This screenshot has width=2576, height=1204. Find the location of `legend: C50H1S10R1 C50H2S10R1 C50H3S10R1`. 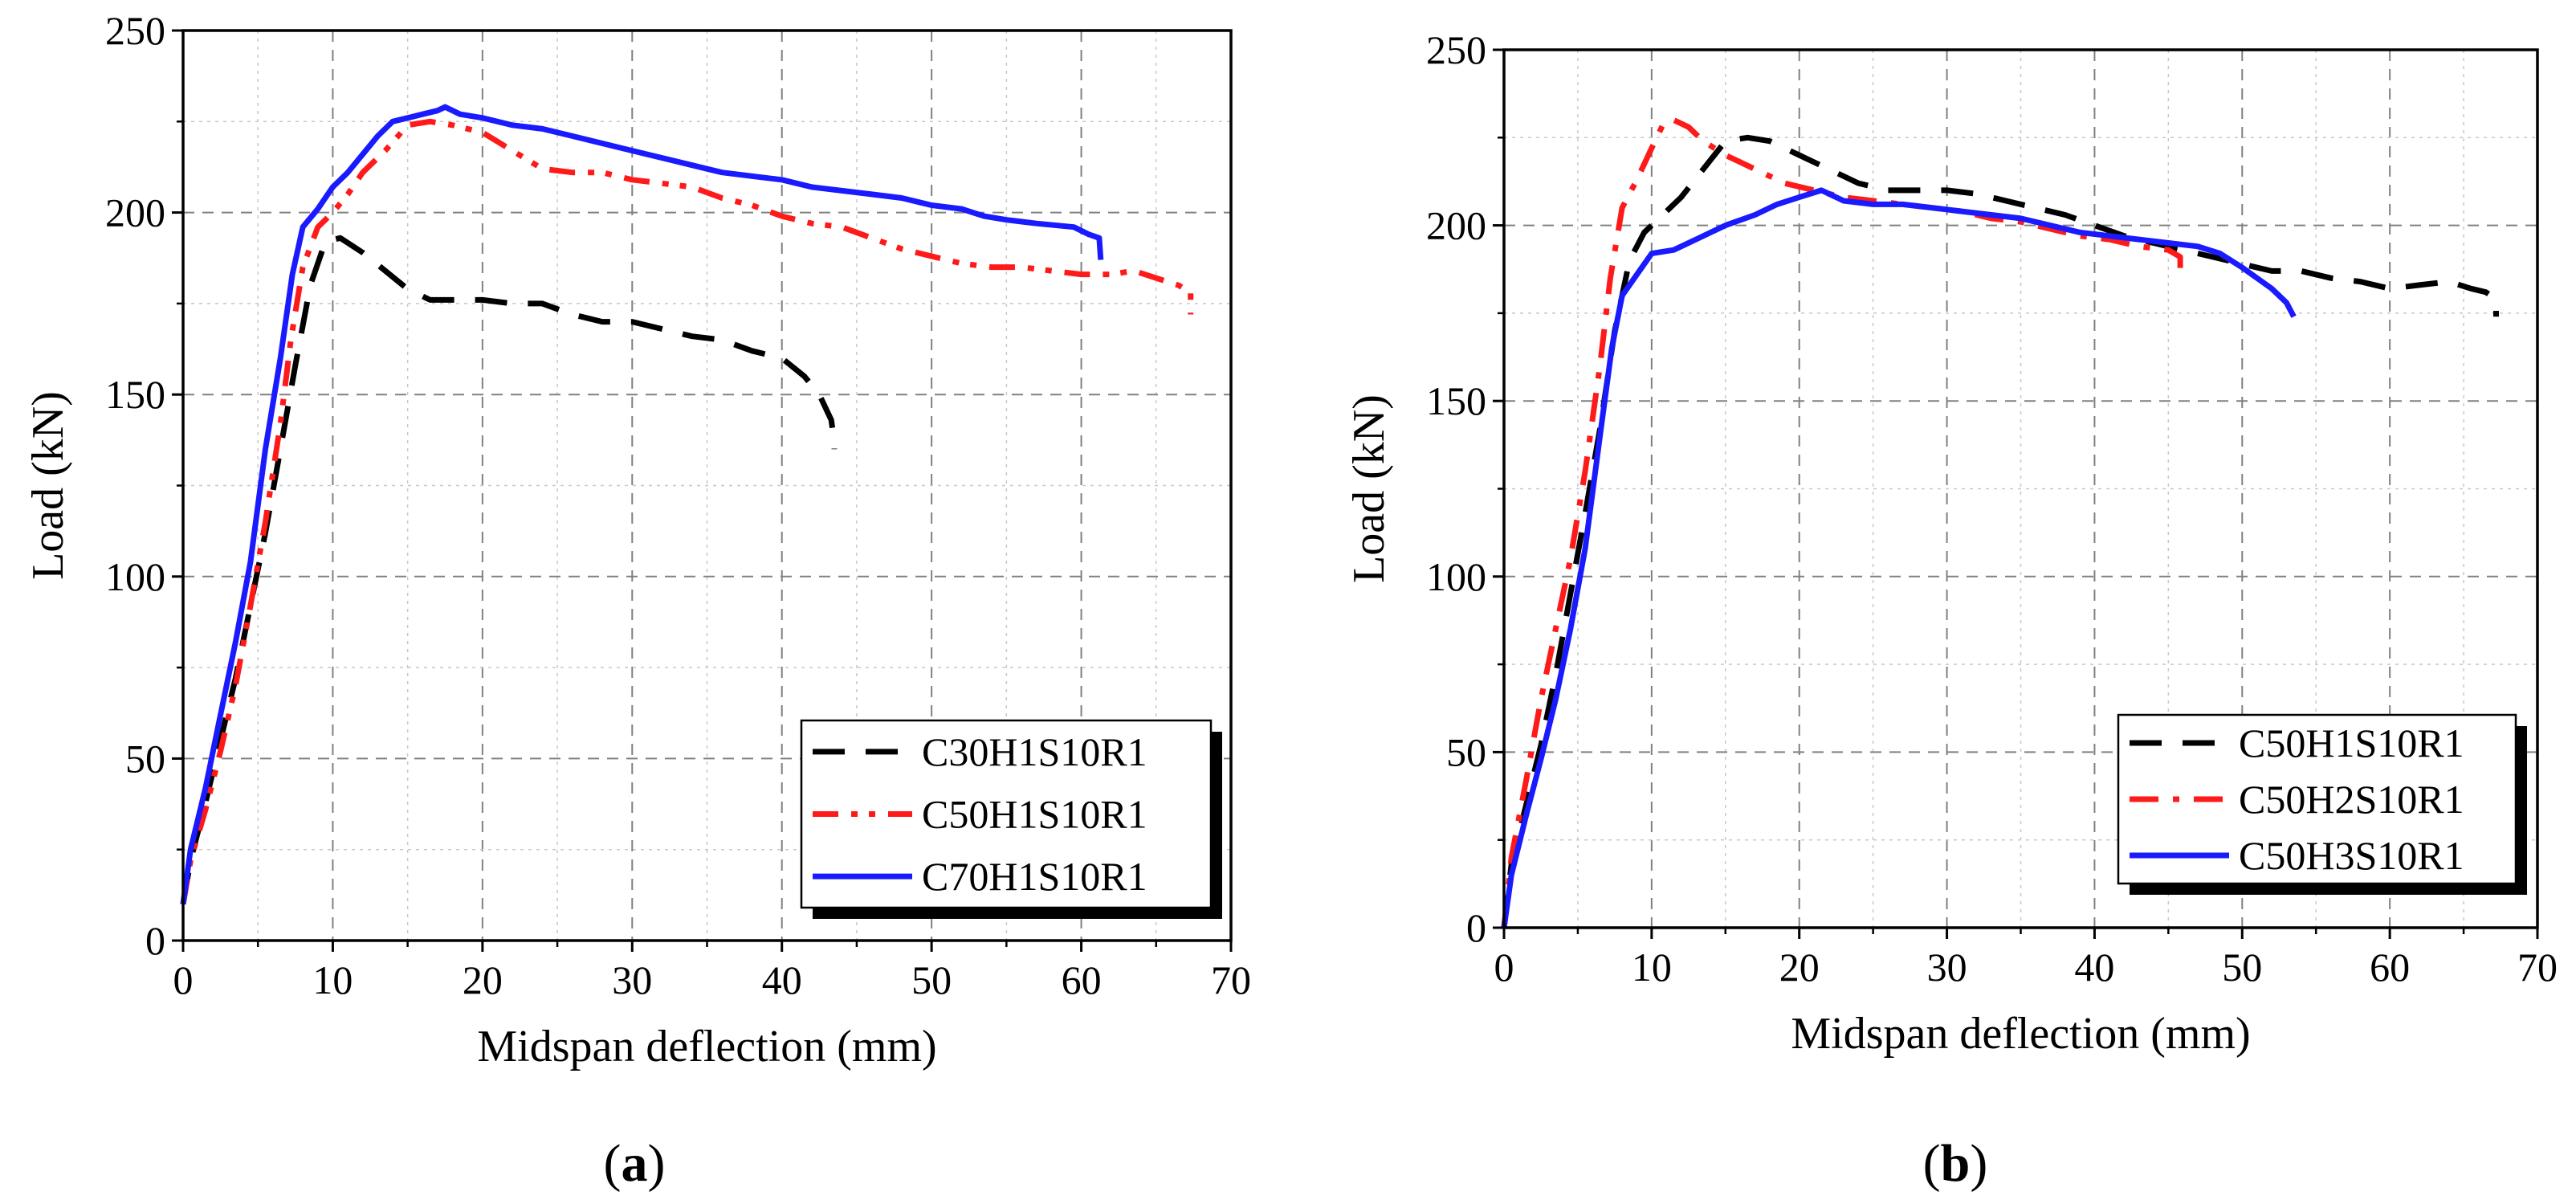

legend: C50H1S10R1 C50H2S10R1 C50H3S10R1 is located at coordinates (2322, 804).